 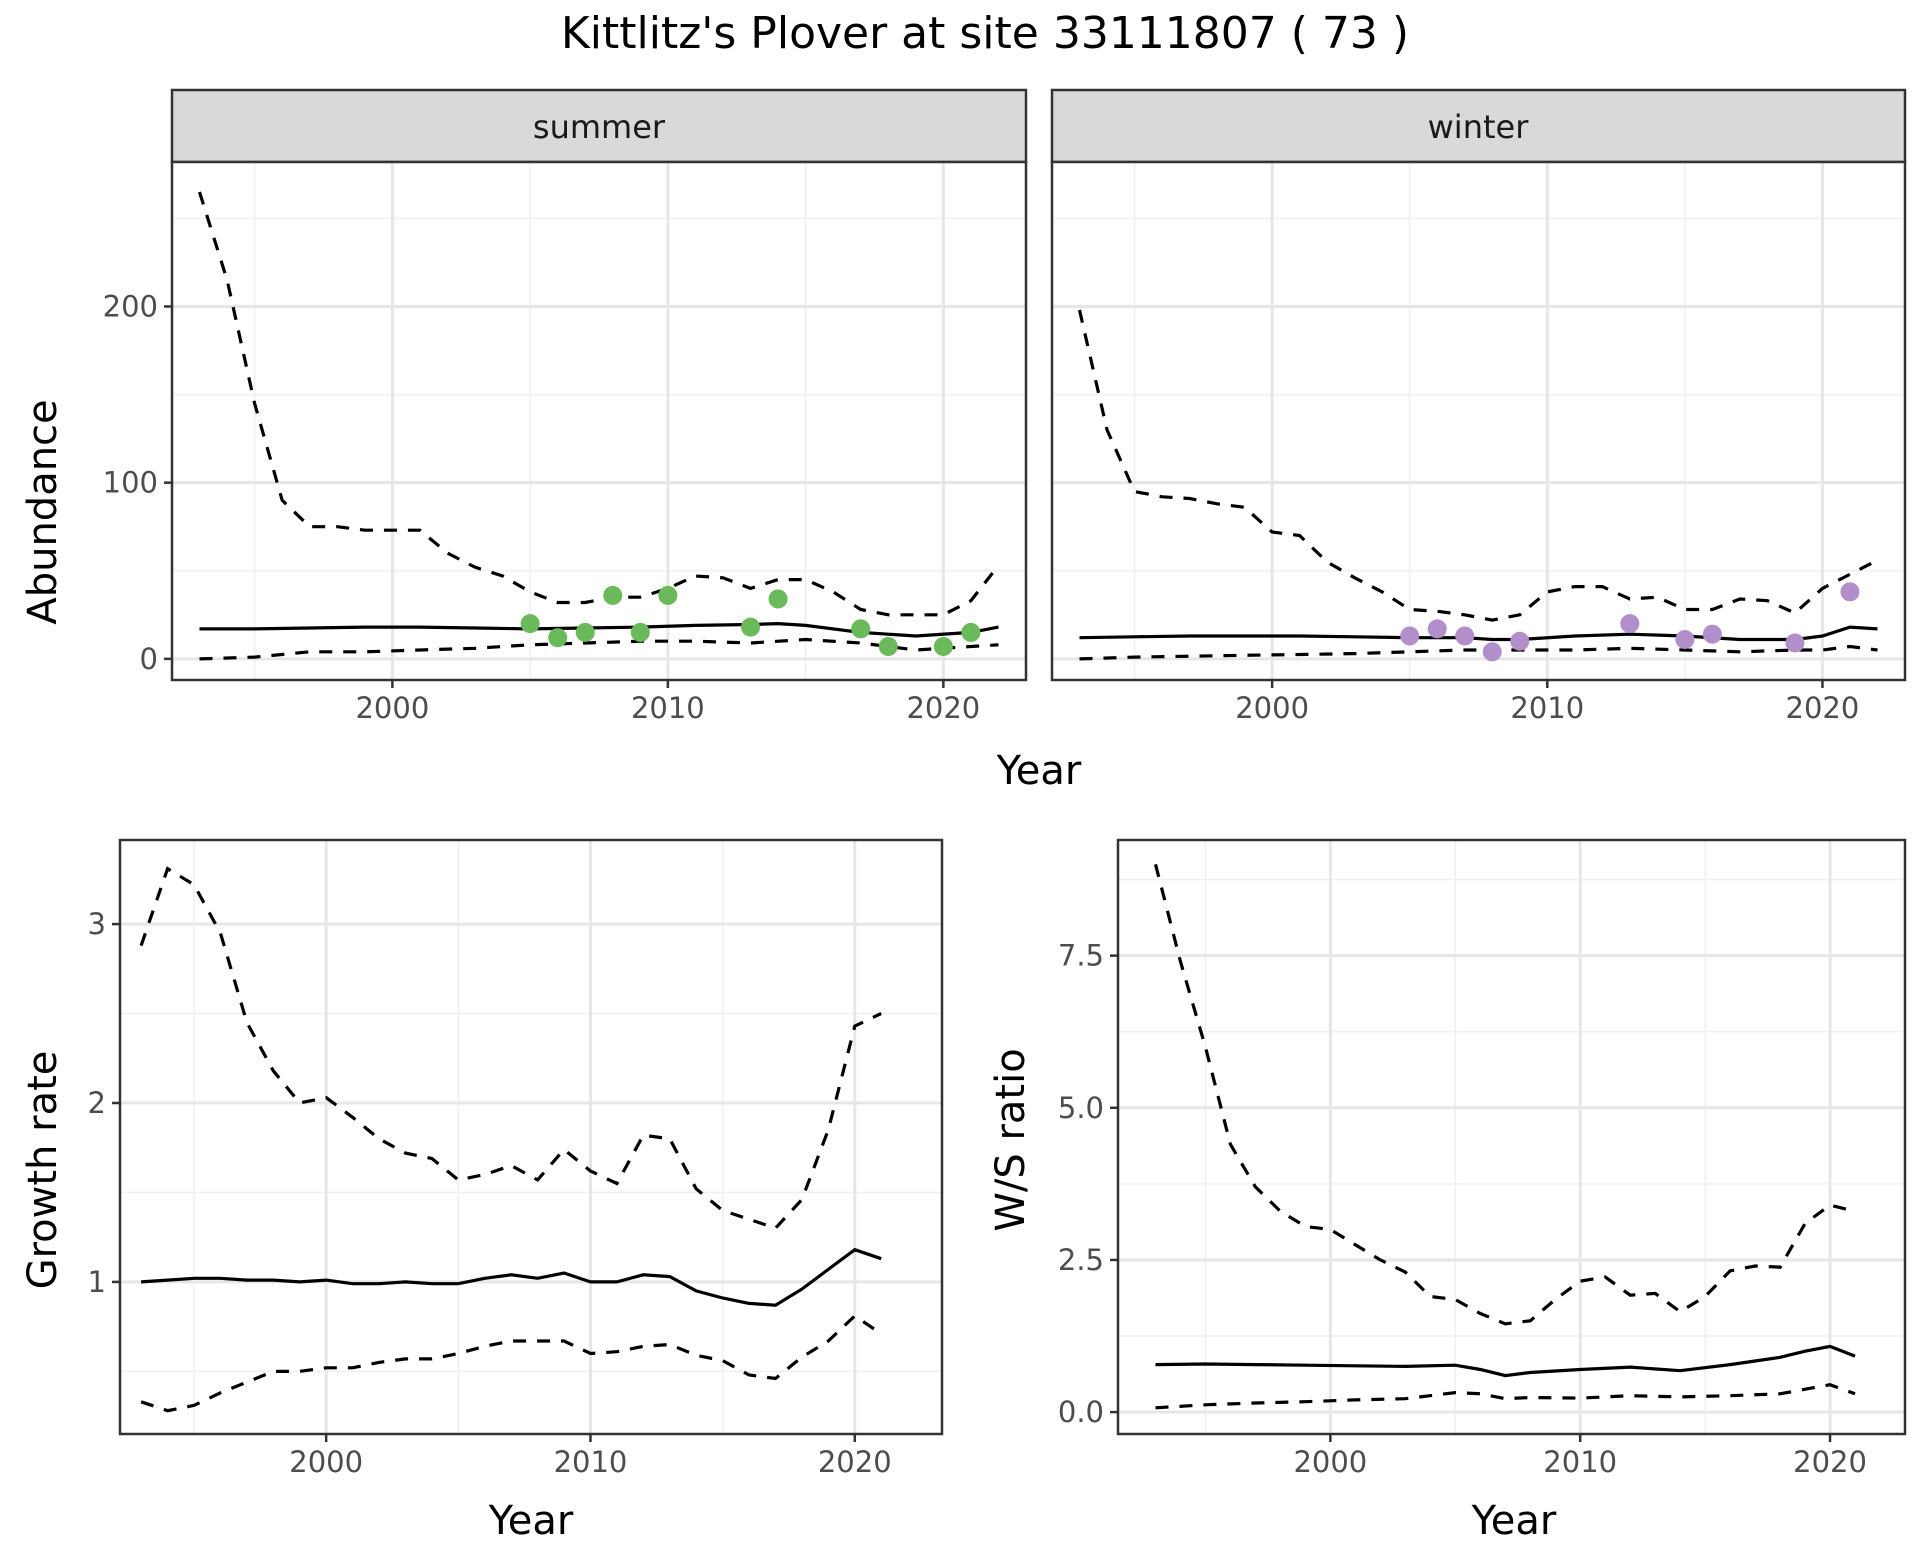 What do you see at coordinates (531, 1521) in the screenshot?
I see `x-axis-title-growth: Year` at bounding box center [531, 1521].